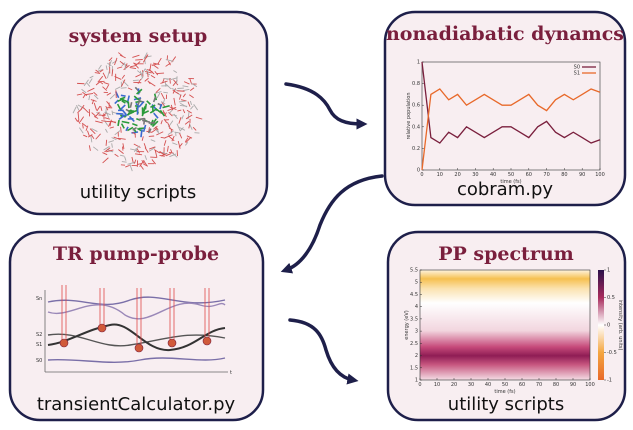 Image resolution: width=633 pixels, height=430 pixels. What do you see at coordinates (511, 102) in the screenshot?
I see `series-line` at bounding box center [511, 102].